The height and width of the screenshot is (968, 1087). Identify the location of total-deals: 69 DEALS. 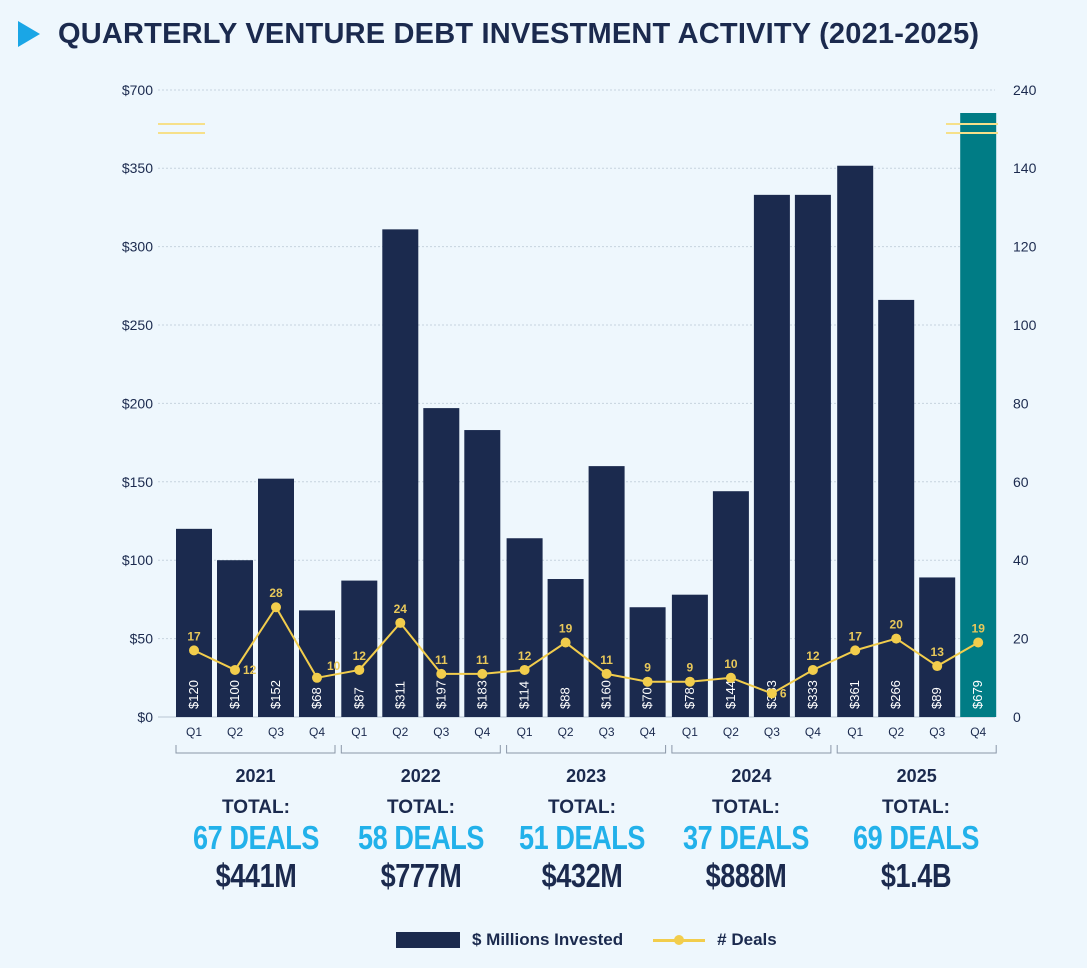
(916, 837).